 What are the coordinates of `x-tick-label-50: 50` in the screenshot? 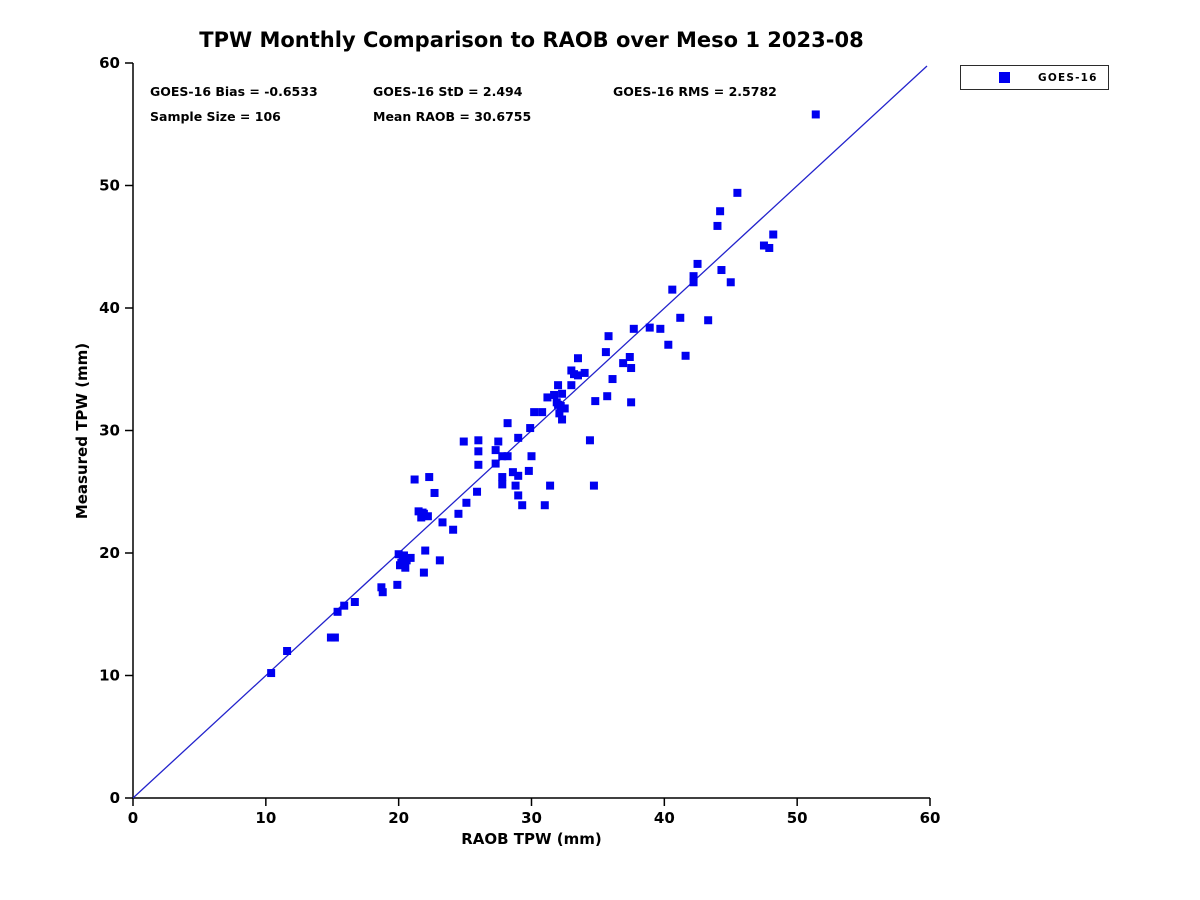 It's located at (797, 818).